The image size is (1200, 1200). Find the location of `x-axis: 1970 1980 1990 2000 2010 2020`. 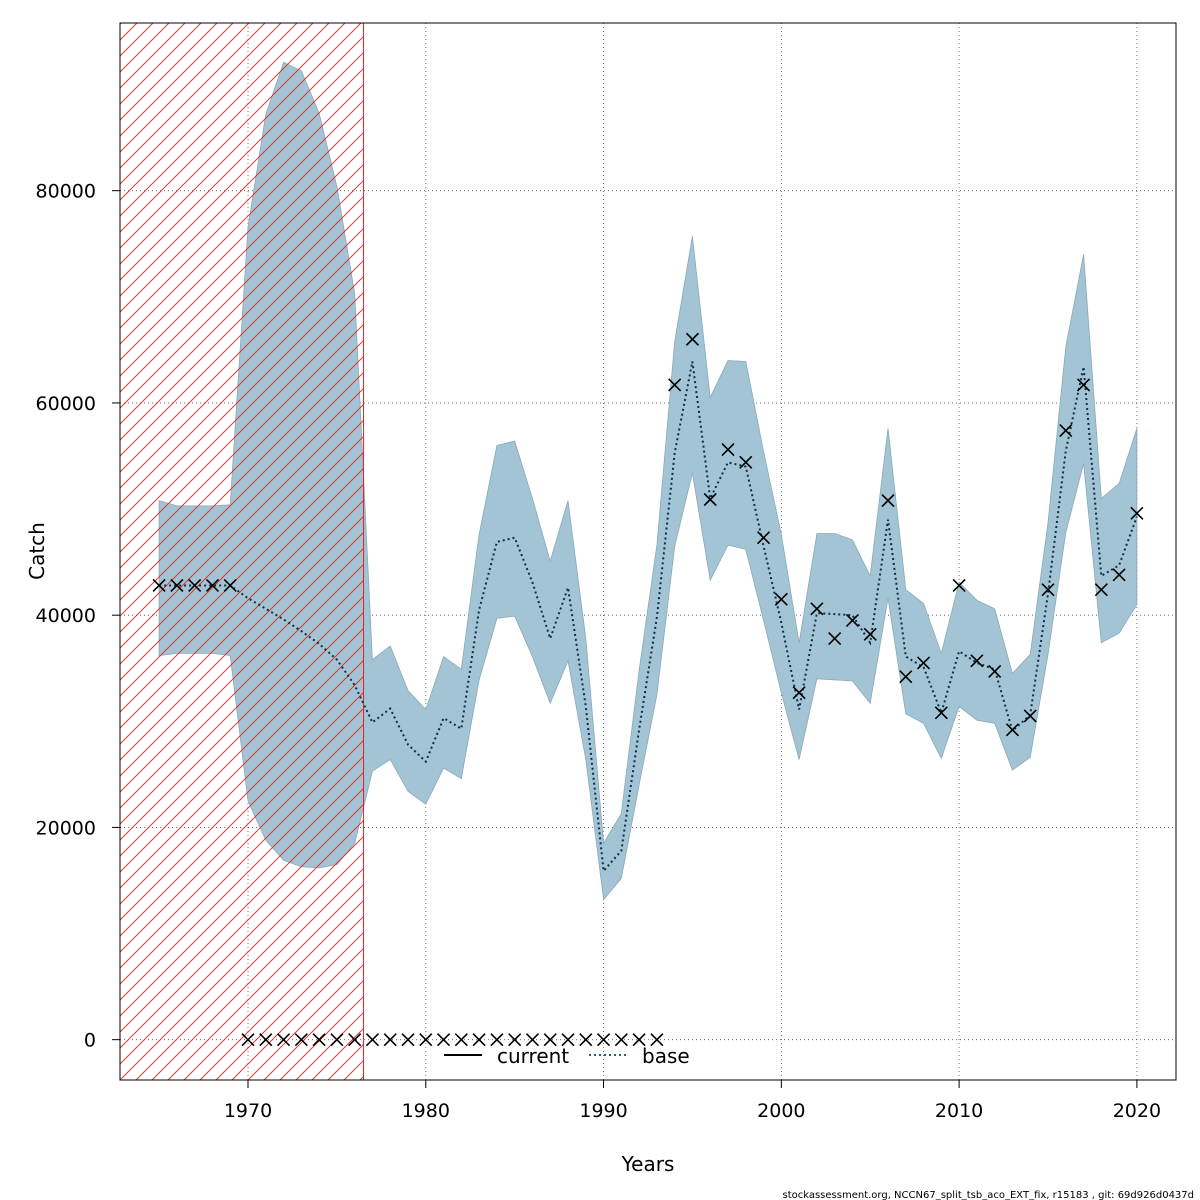

x-axis: 1970 1980 1990 2000 2010 2020 is located at coordinates (692, 1101).